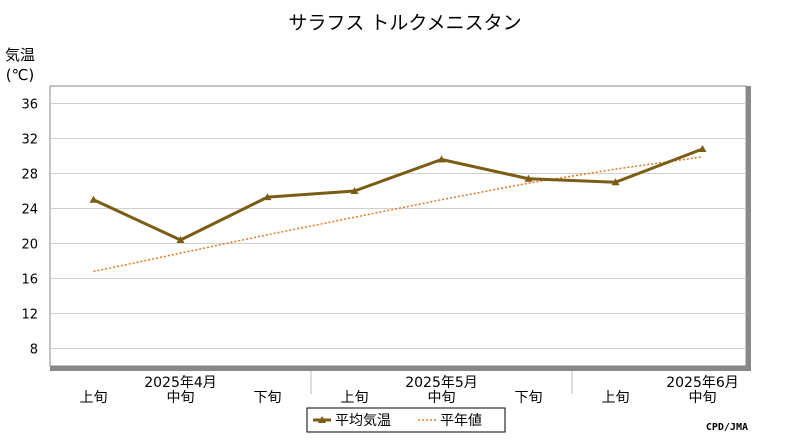  I want to click on x-axis-months: 2025年4月 2025年5月 2025年6月, so click(441, 383).